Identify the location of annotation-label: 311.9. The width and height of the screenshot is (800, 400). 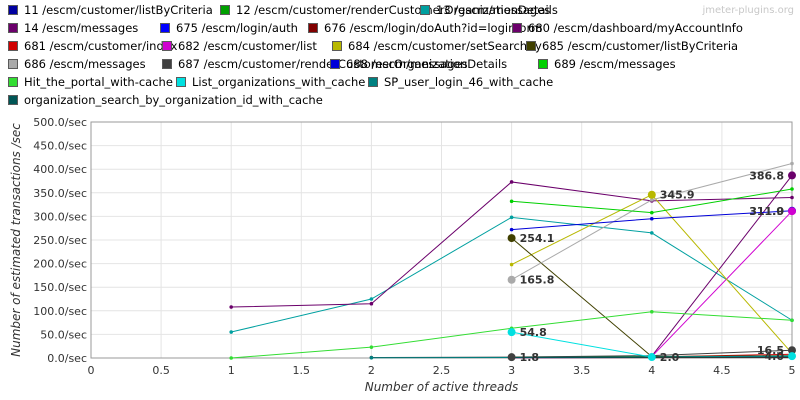
(766, 211).